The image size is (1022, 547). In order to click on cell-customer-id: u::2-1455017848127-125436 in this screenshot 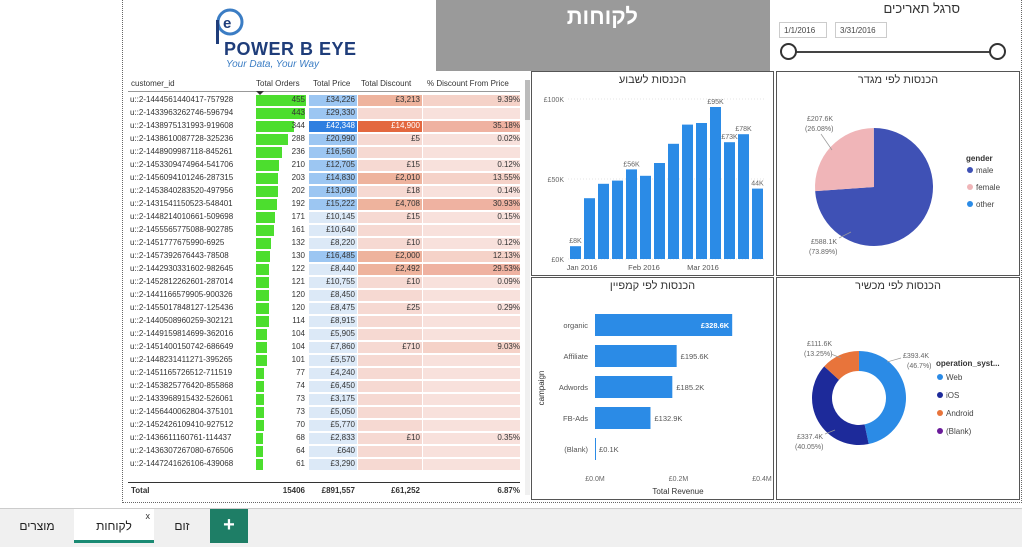, I will do `click(182, 307)`.